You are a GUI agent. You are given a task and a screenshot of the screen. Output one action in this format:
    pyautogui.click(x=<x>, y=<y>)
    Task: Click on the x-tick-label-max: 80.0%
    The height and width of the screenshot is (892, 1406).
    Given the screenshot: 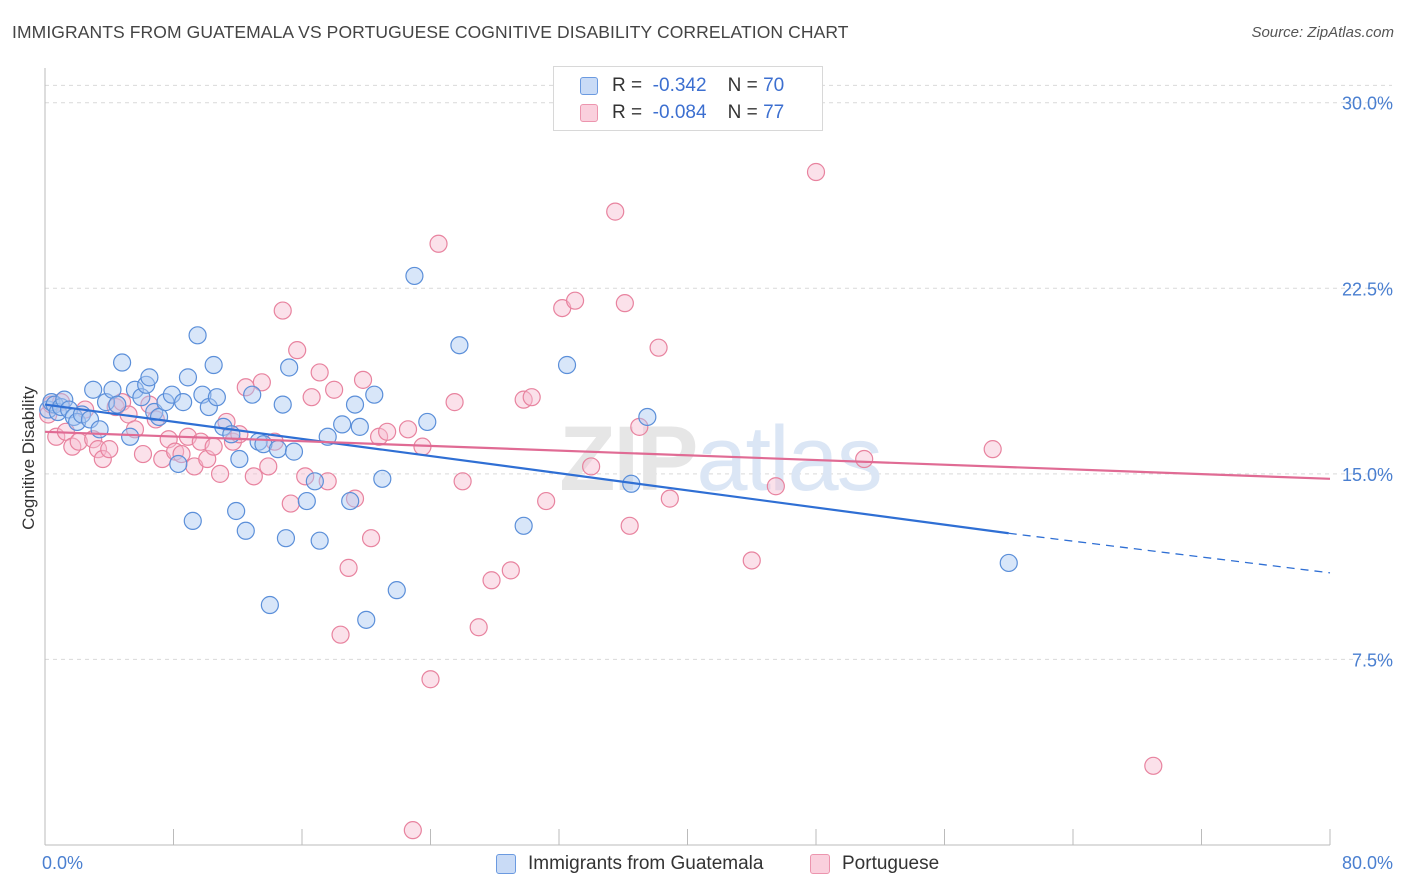 What is the action you would take?
    pyautogui.click(x=1367, y=863)
    